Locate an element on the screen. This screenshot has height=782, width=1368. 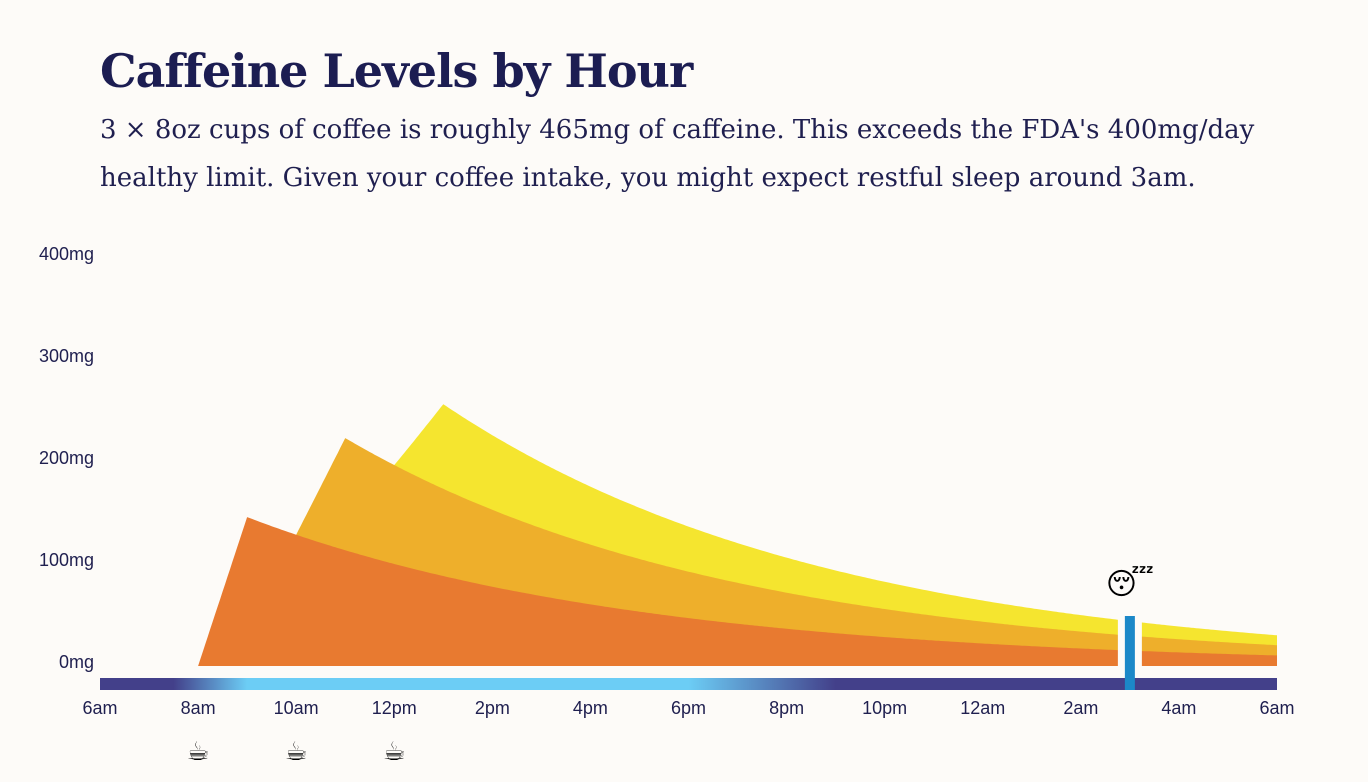
x-tick-label: 8pm is located at coordinates (786, 708).